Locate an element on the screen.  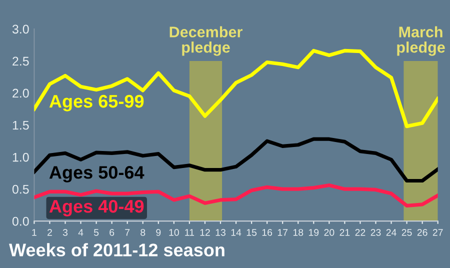
x-tick-label: 21 is located at coordinates (345, 232).